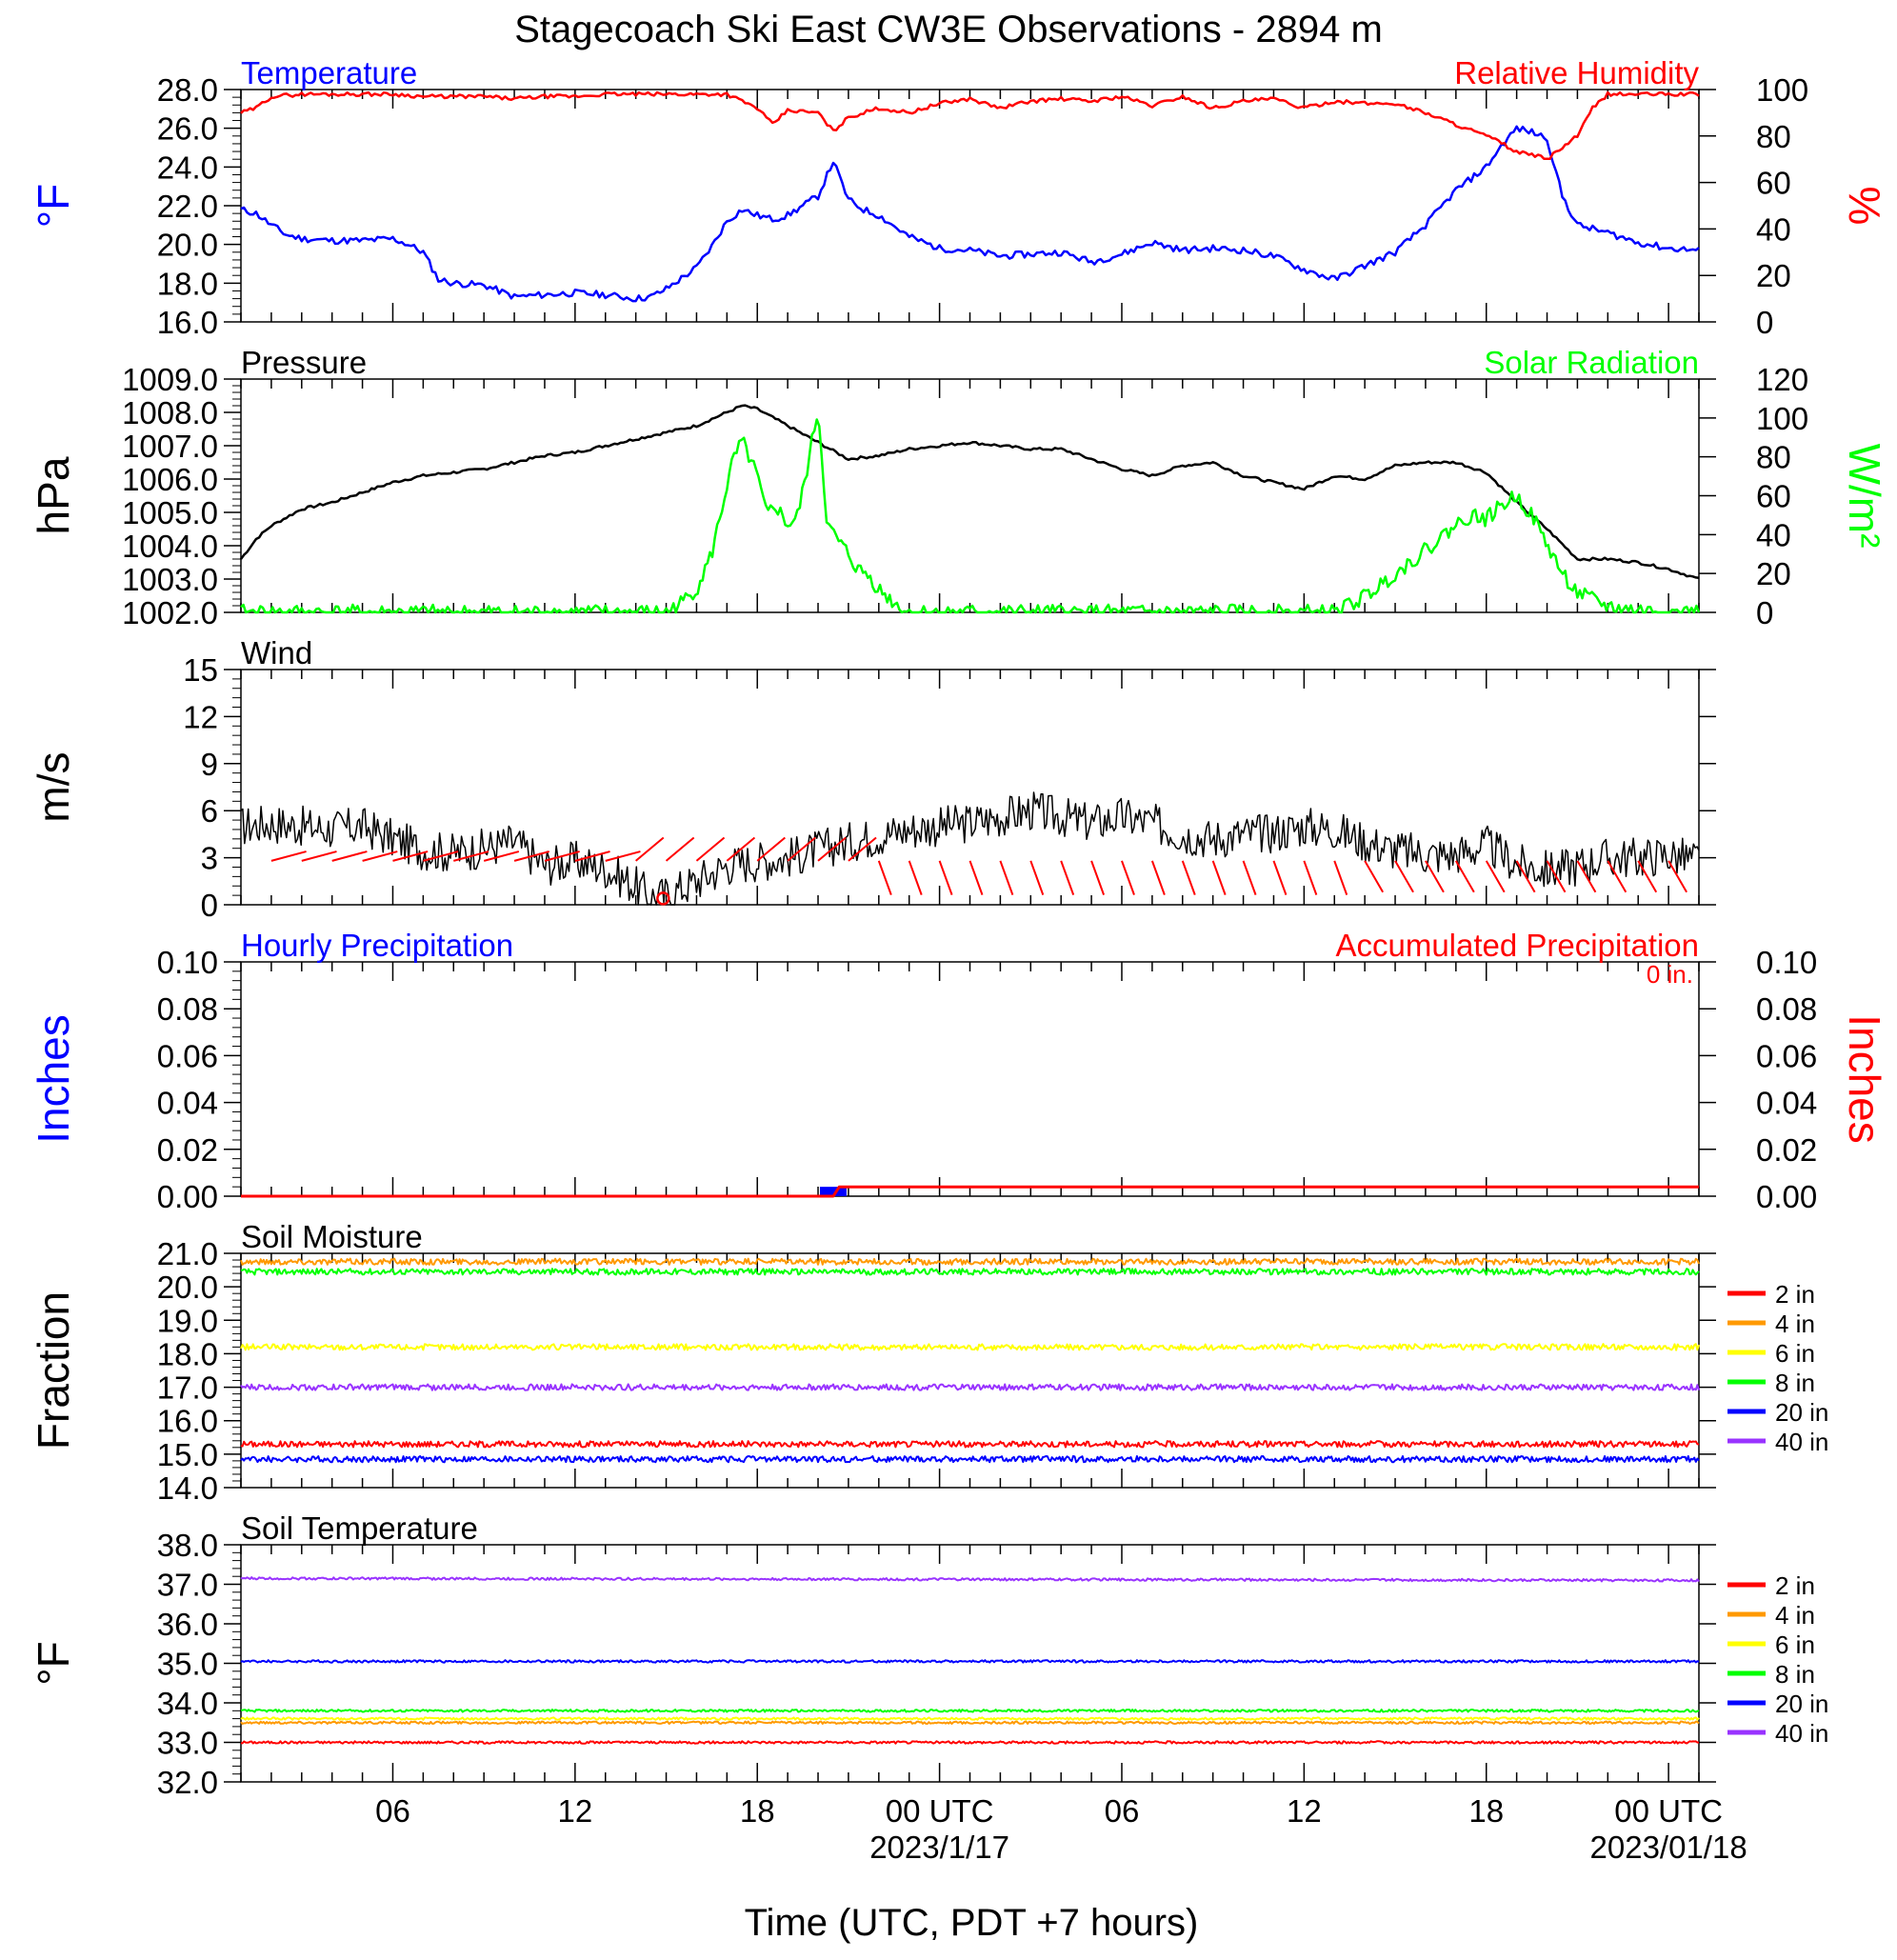  What do you see at coordinates (969, 491) in the screenshot?
I see `pressure-line` at bounding box center [969, 491].